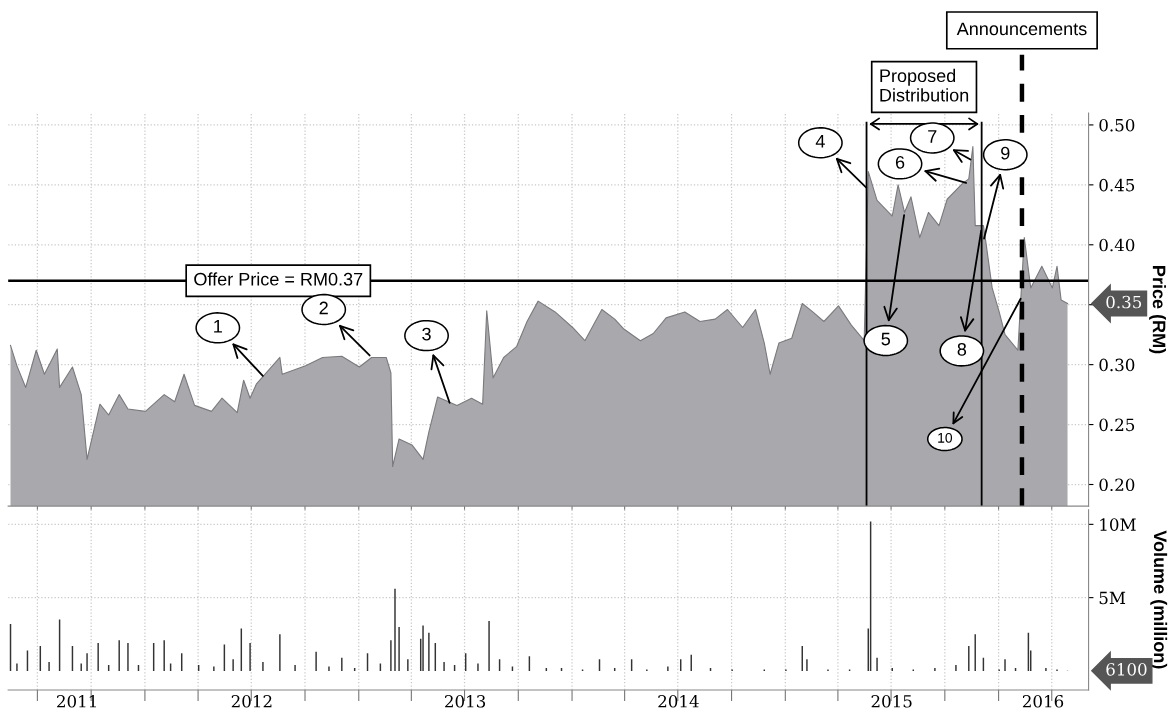 The image size is (1168, 724). I want to click on y-axis-title: Volume (million), so click(1159, 599).